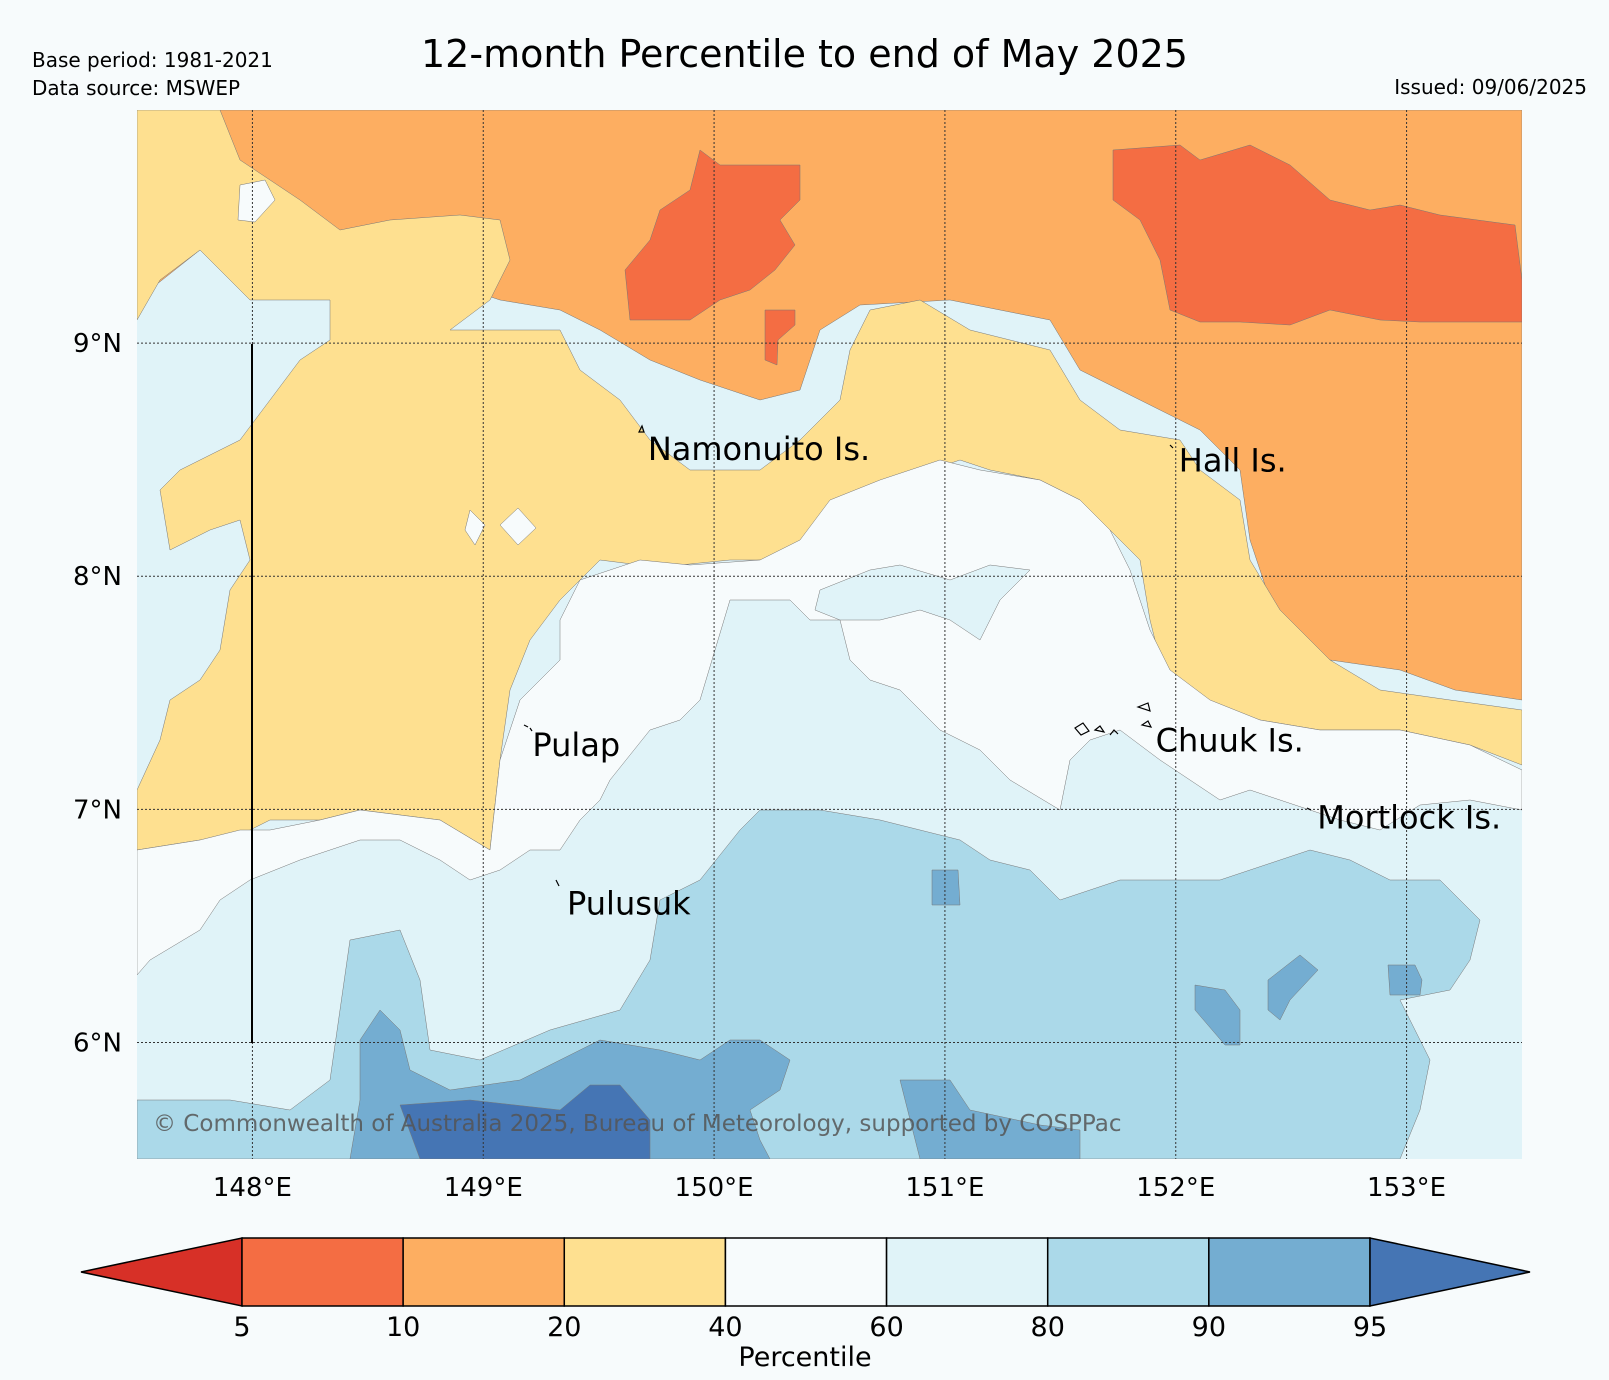 The height and width of the screenshot is (1380, 1609). What do you see at coordinates (97, 810) in the screenshot?
I see `lat-tick-label: 7°N` at bounding box center [97, 810].